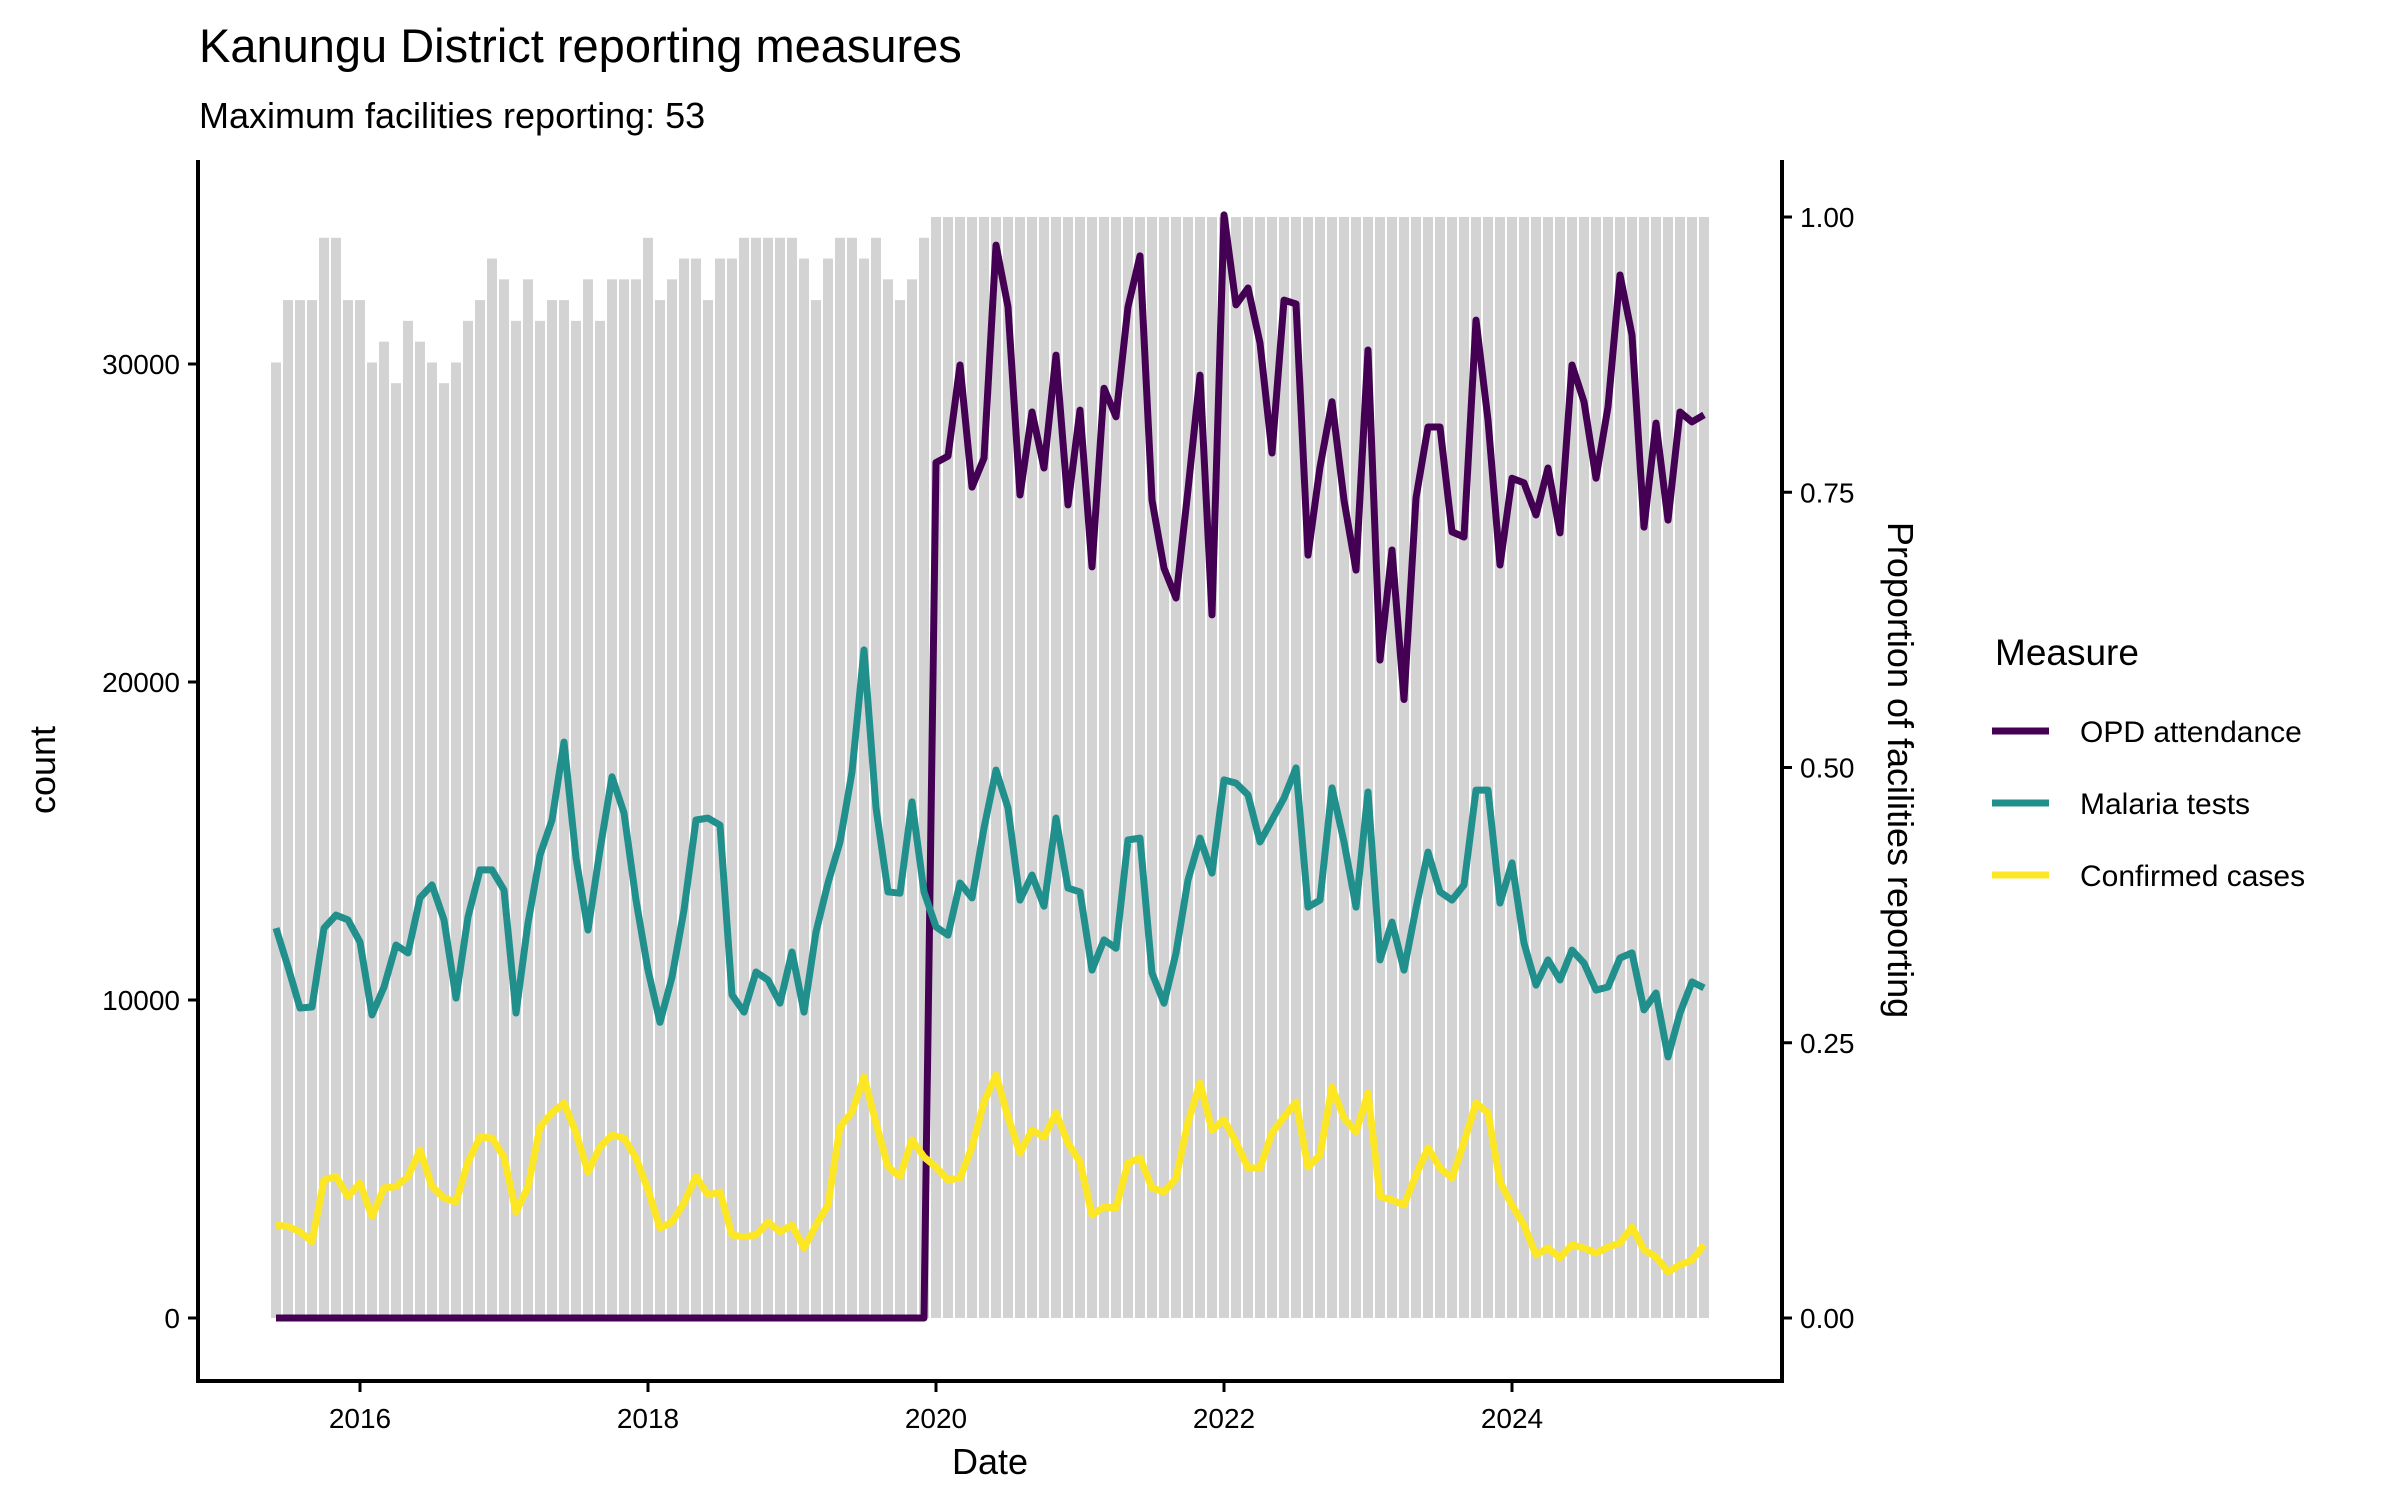 The width and height of the screenshot is (2400, 1500). I want to click on y-tick-label: 30000, so click(141, 364).